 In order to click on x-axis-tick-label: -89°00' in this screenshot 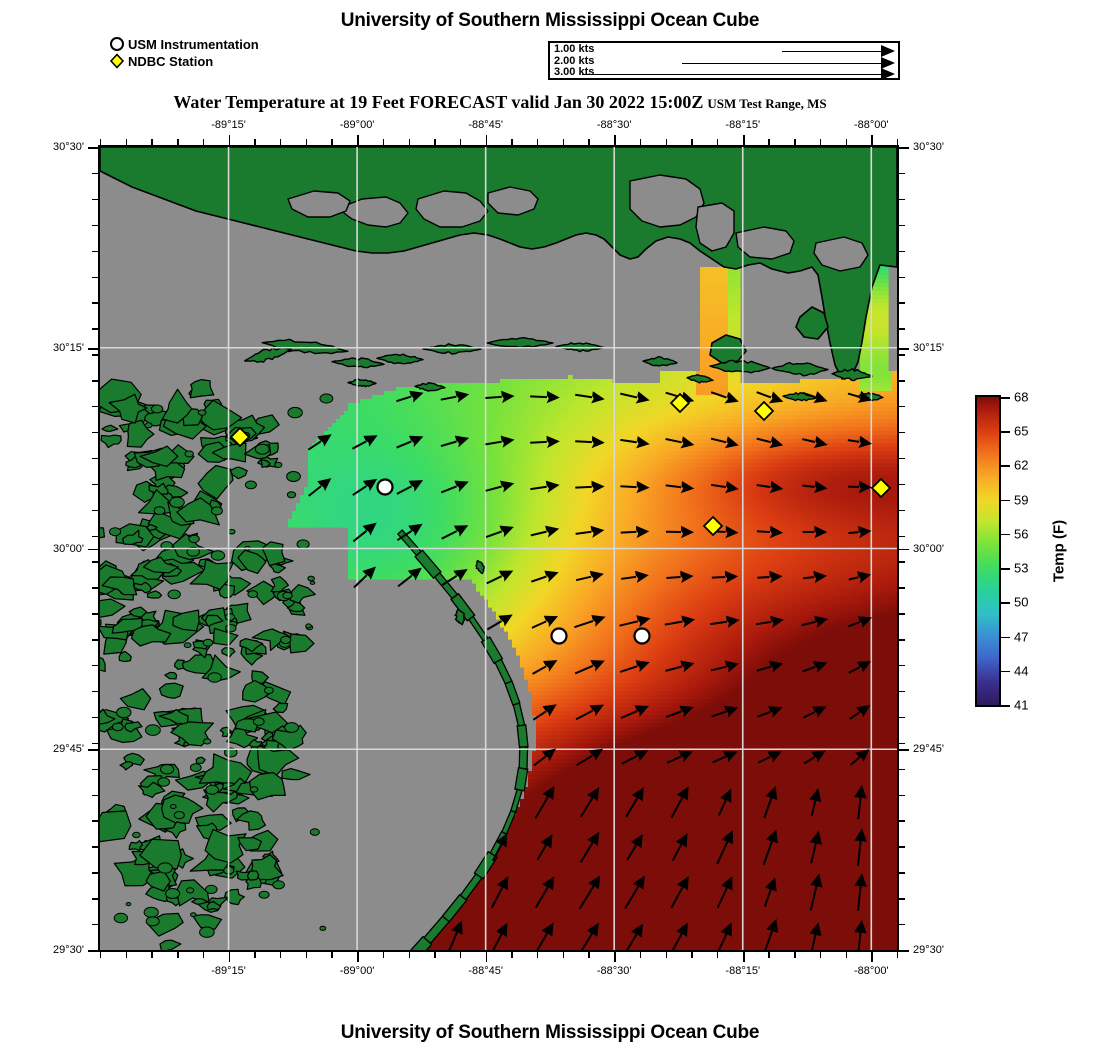, I will do `click(357, 125)`.